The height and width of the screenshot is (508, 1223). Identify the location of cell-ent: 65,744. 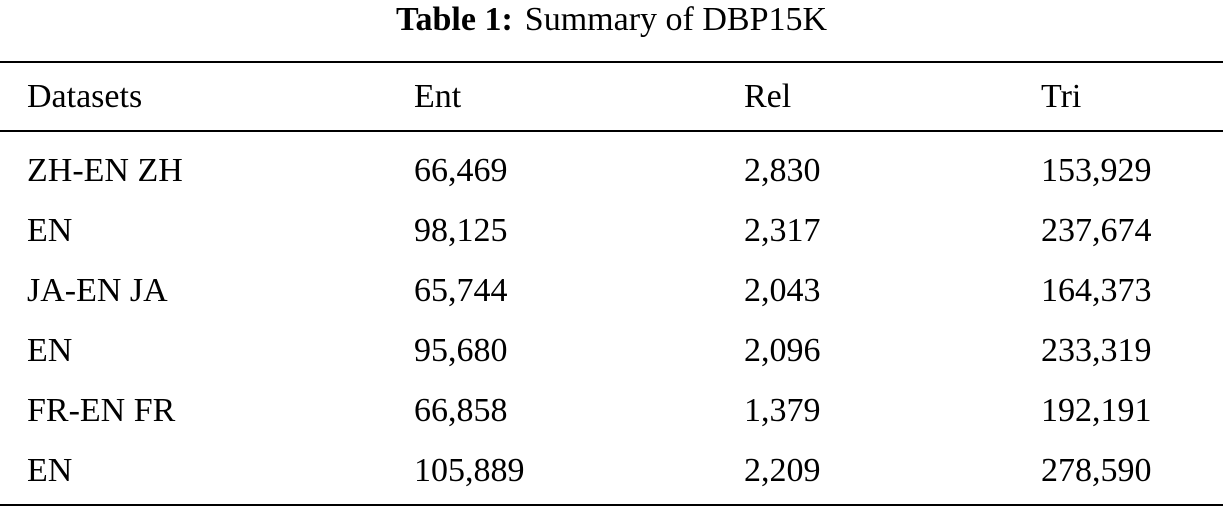
(461, 290).